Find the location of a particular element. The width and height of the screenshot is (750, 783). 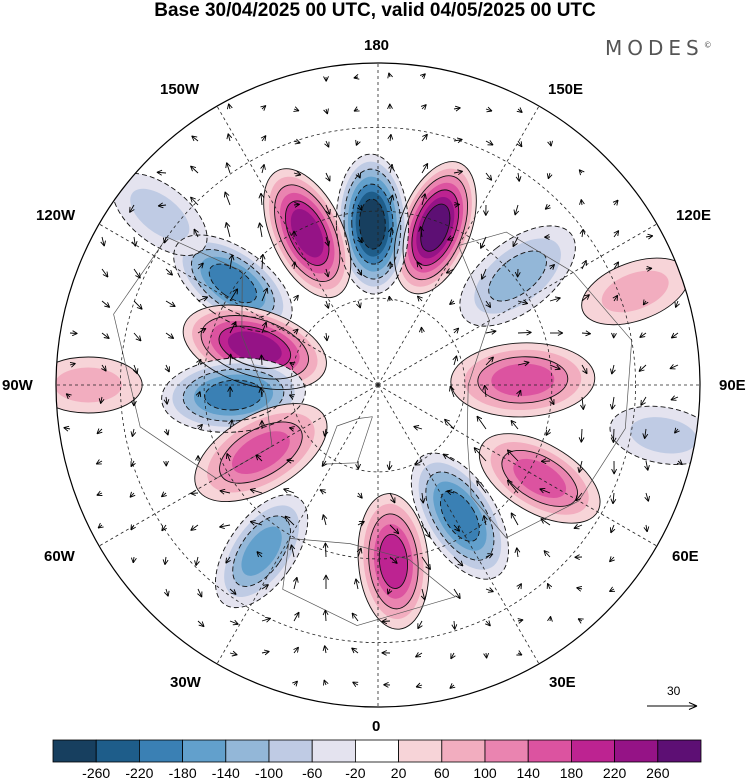

colorbar-tick-label: 20 is located at coordinates (398, 773).